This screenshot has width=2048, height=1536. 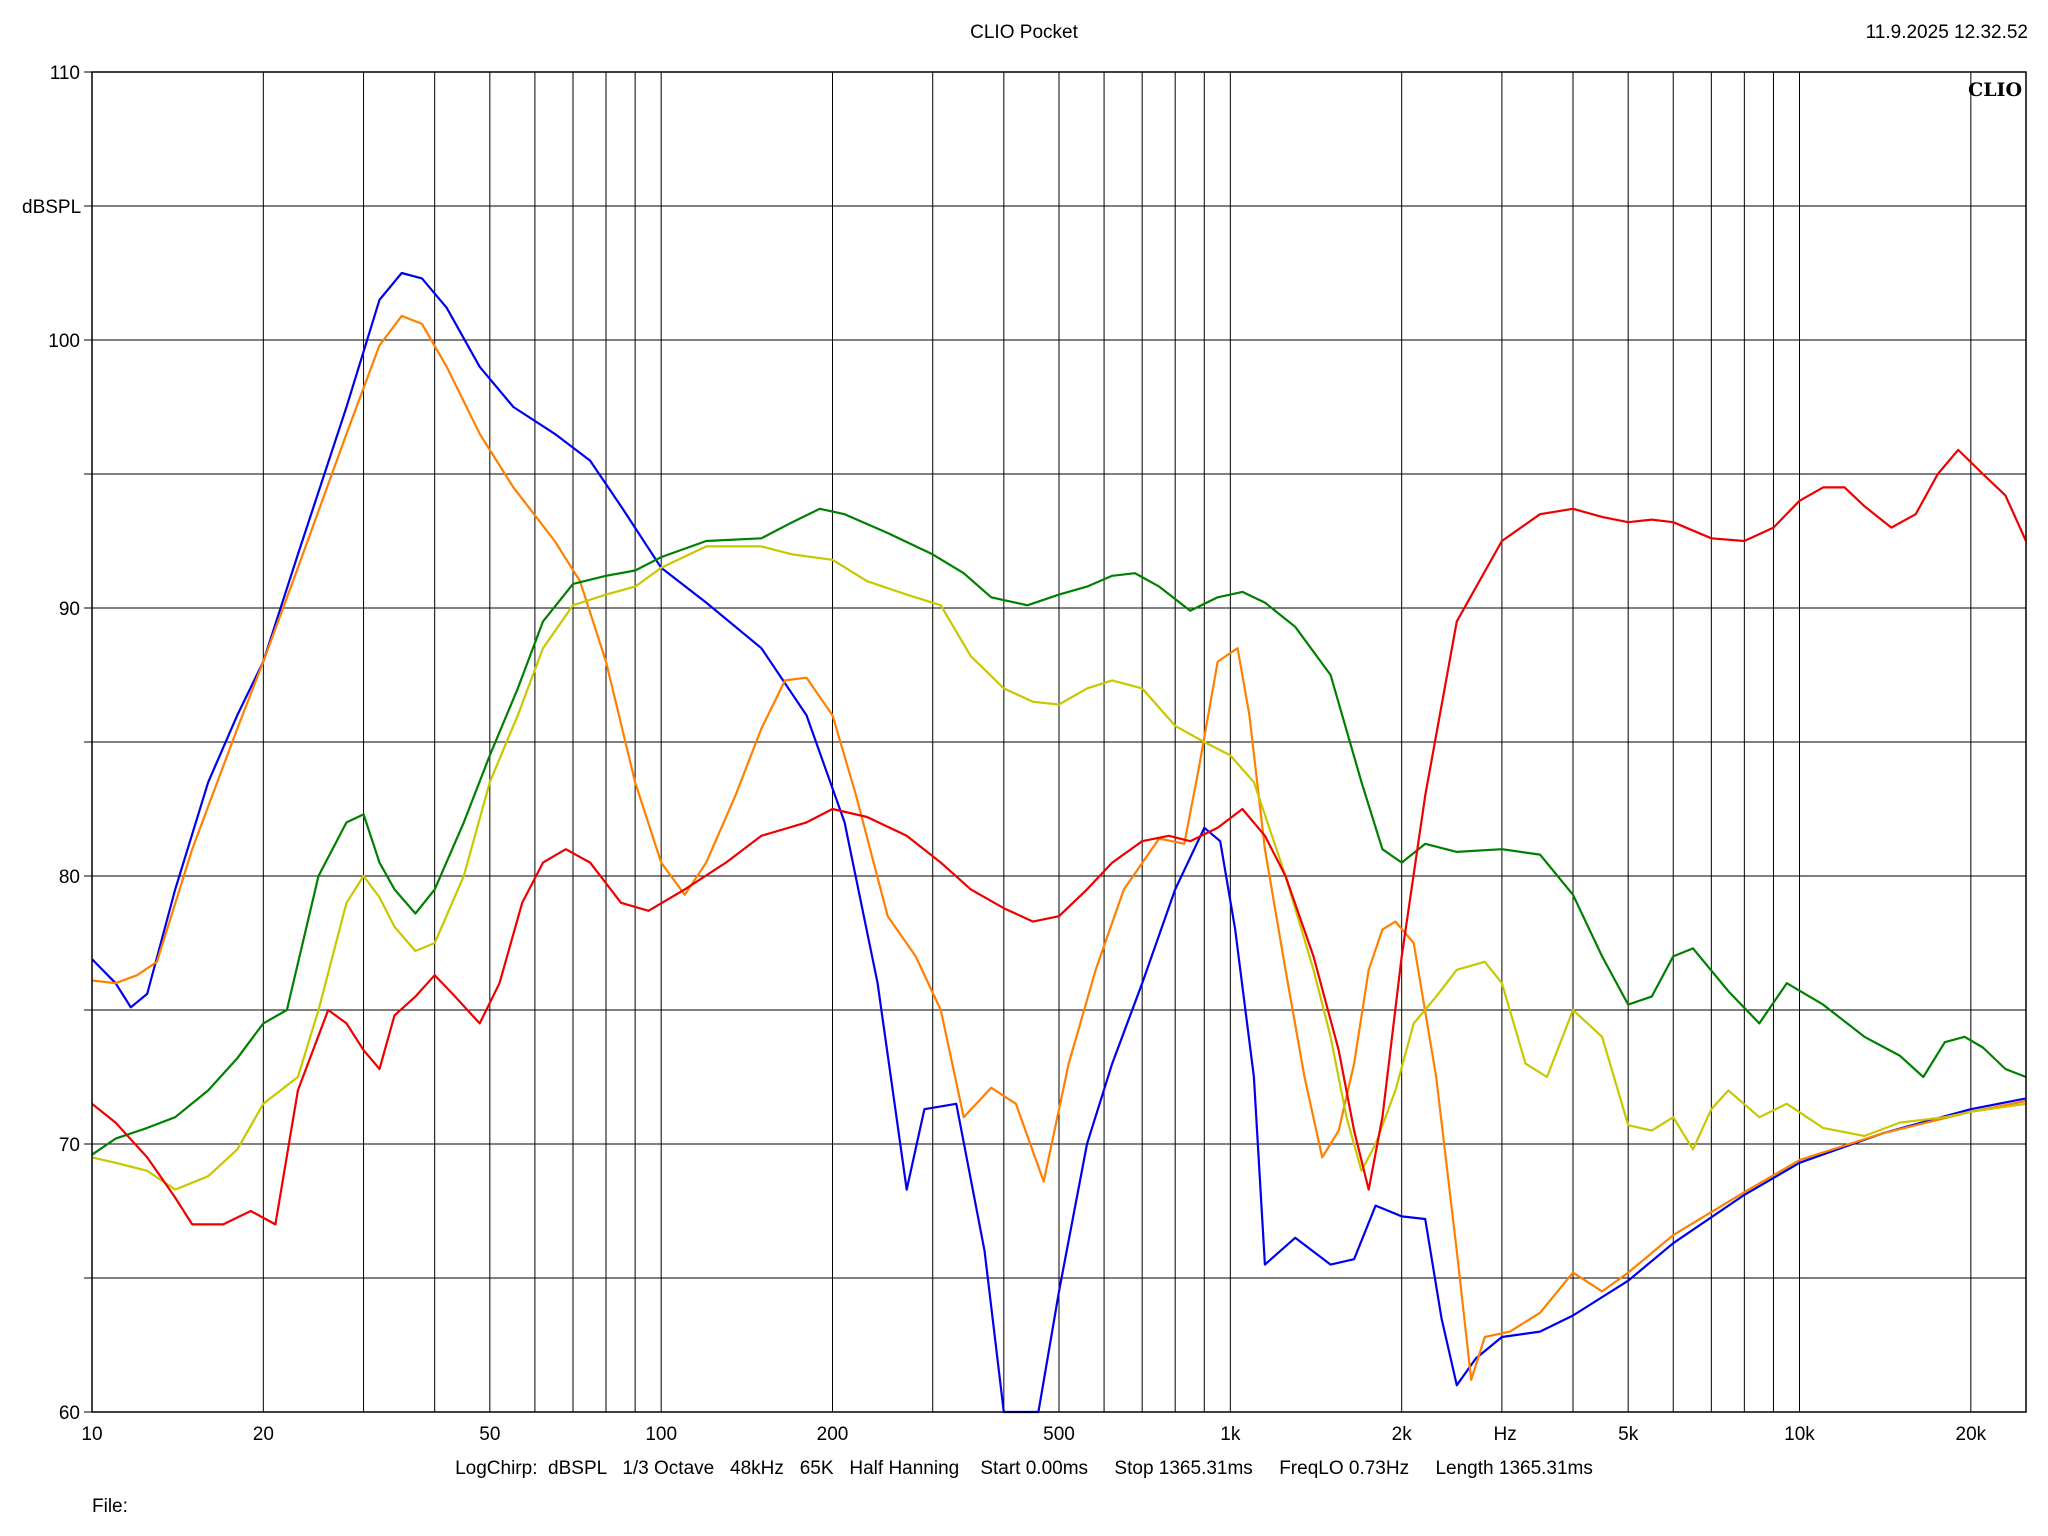 What do you see at coordinates (110, 1506) in the screenshot?
I see `file-label: File:` at bounding box center [110, 1506].